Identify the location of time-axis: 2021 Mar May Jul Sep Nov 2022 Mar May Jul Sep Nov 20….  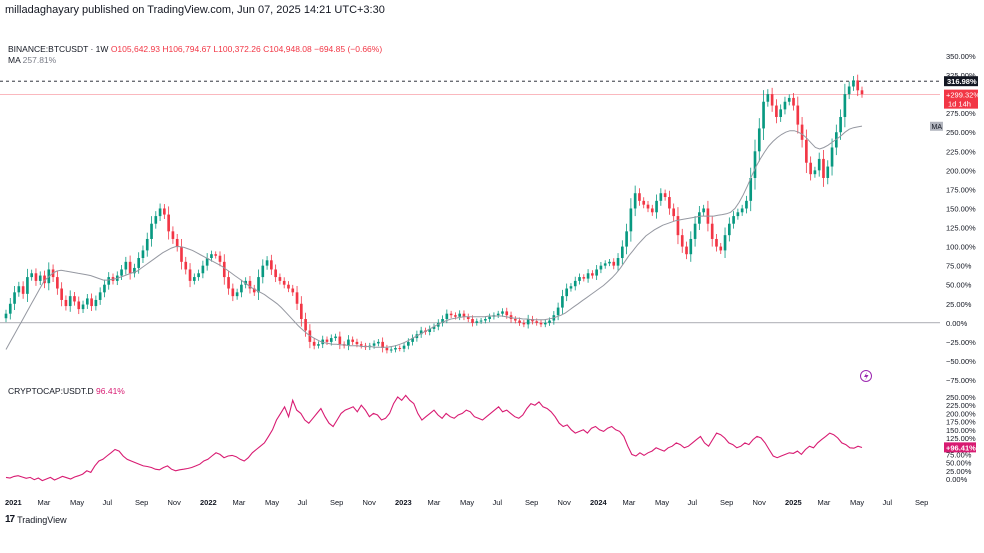
(466, 502).